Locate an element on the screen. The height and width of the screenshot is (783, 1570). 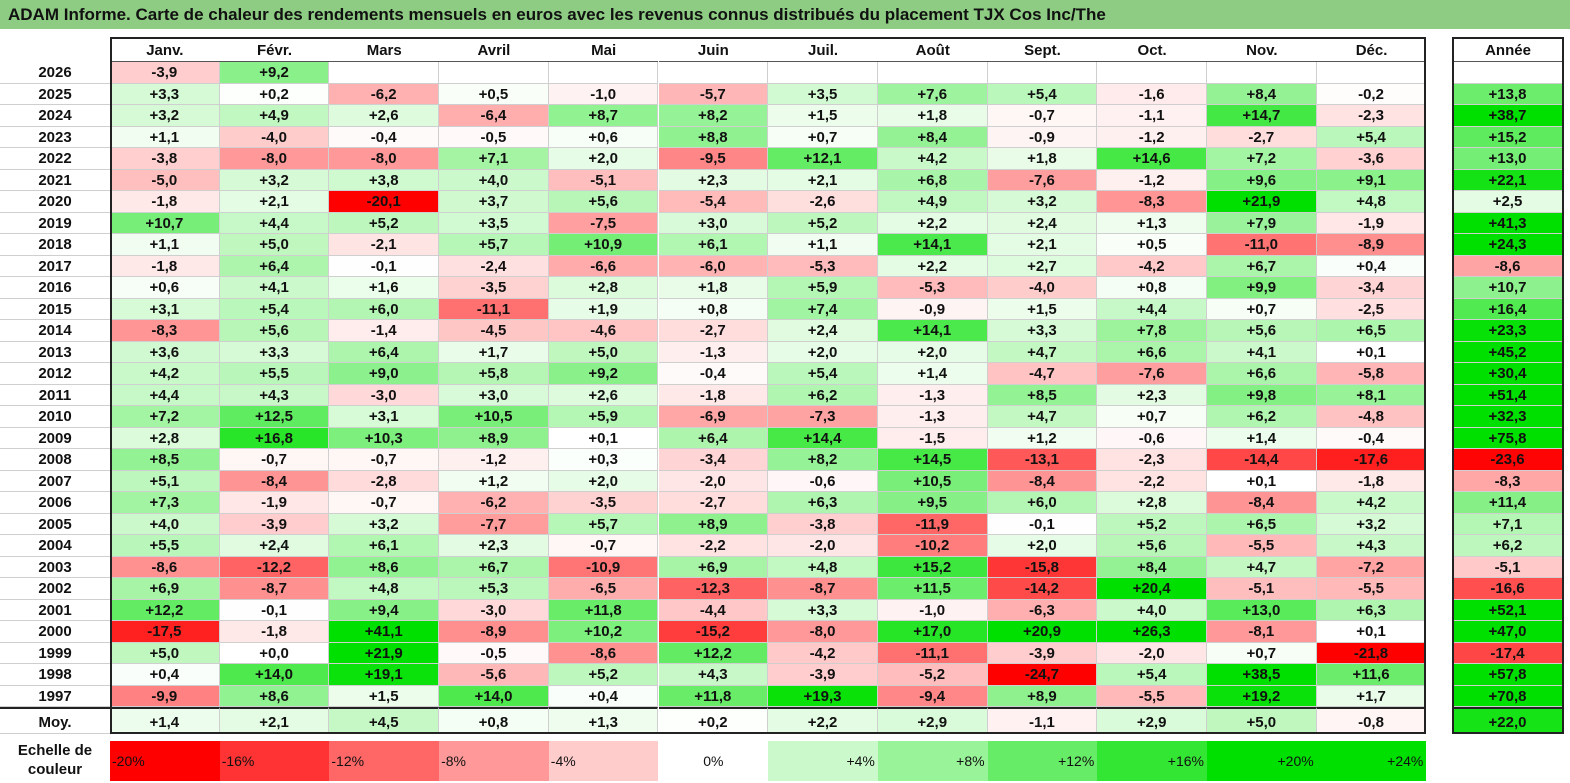
heatmap-cell: +7,3 is located at coordinates (165, 503).